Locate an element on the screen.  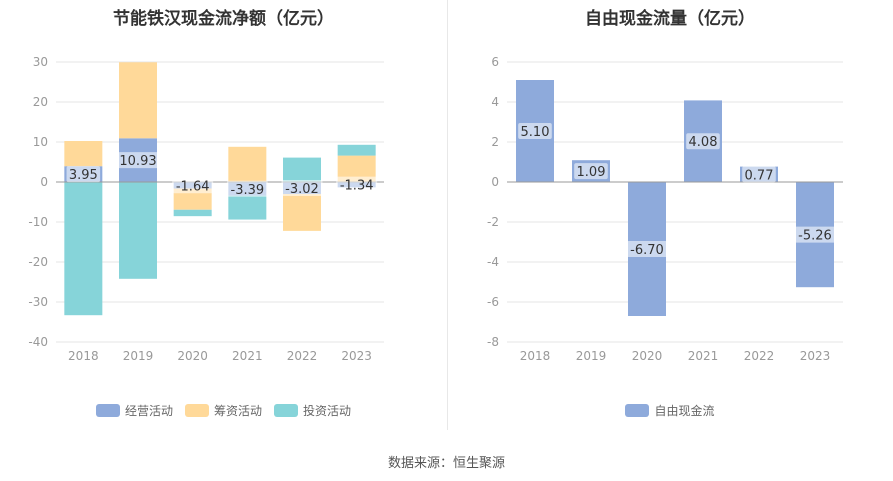
y-tick-label: -6 is located at coordinates (493, 302).